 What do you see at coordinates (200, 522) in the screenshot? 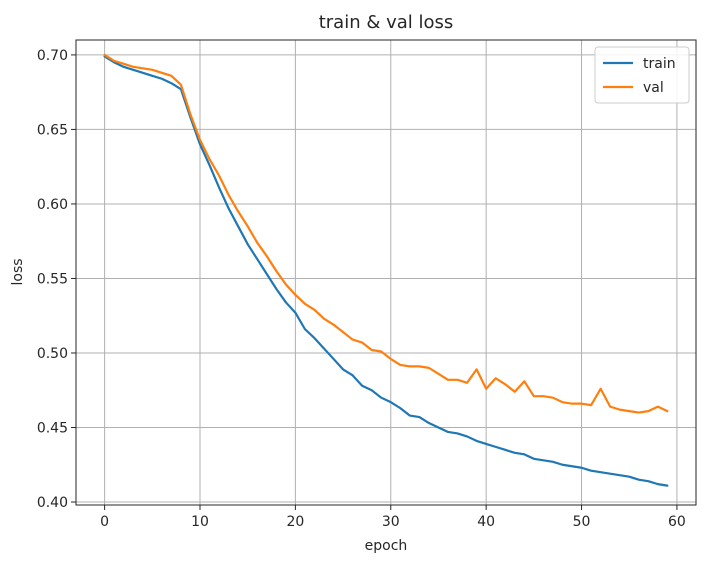
I see `x-tick-label: 10` at bounding box center [200, 522].